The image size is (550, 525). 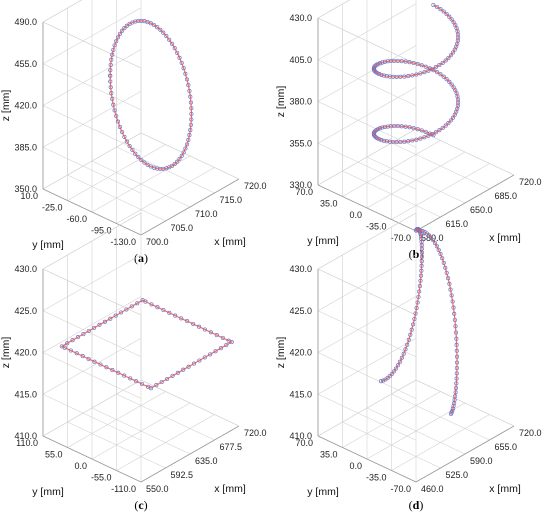 I want to click on x-tick-label: 677.5, so click(x=231, y=447).